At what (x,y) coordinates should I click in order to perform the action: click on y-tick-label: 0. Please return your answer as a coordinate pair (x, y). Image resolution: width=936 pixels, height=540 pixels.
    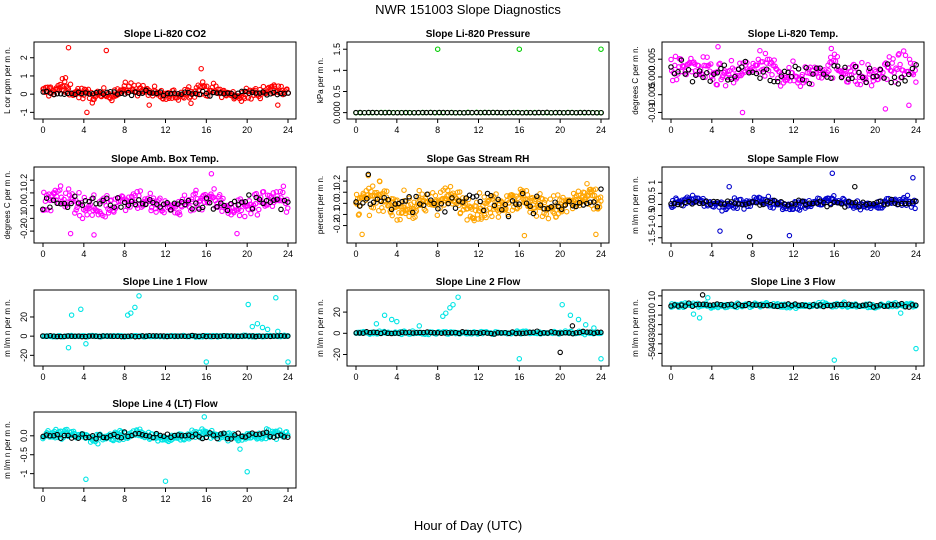
    Looking at the image, I should click on (337, 333).